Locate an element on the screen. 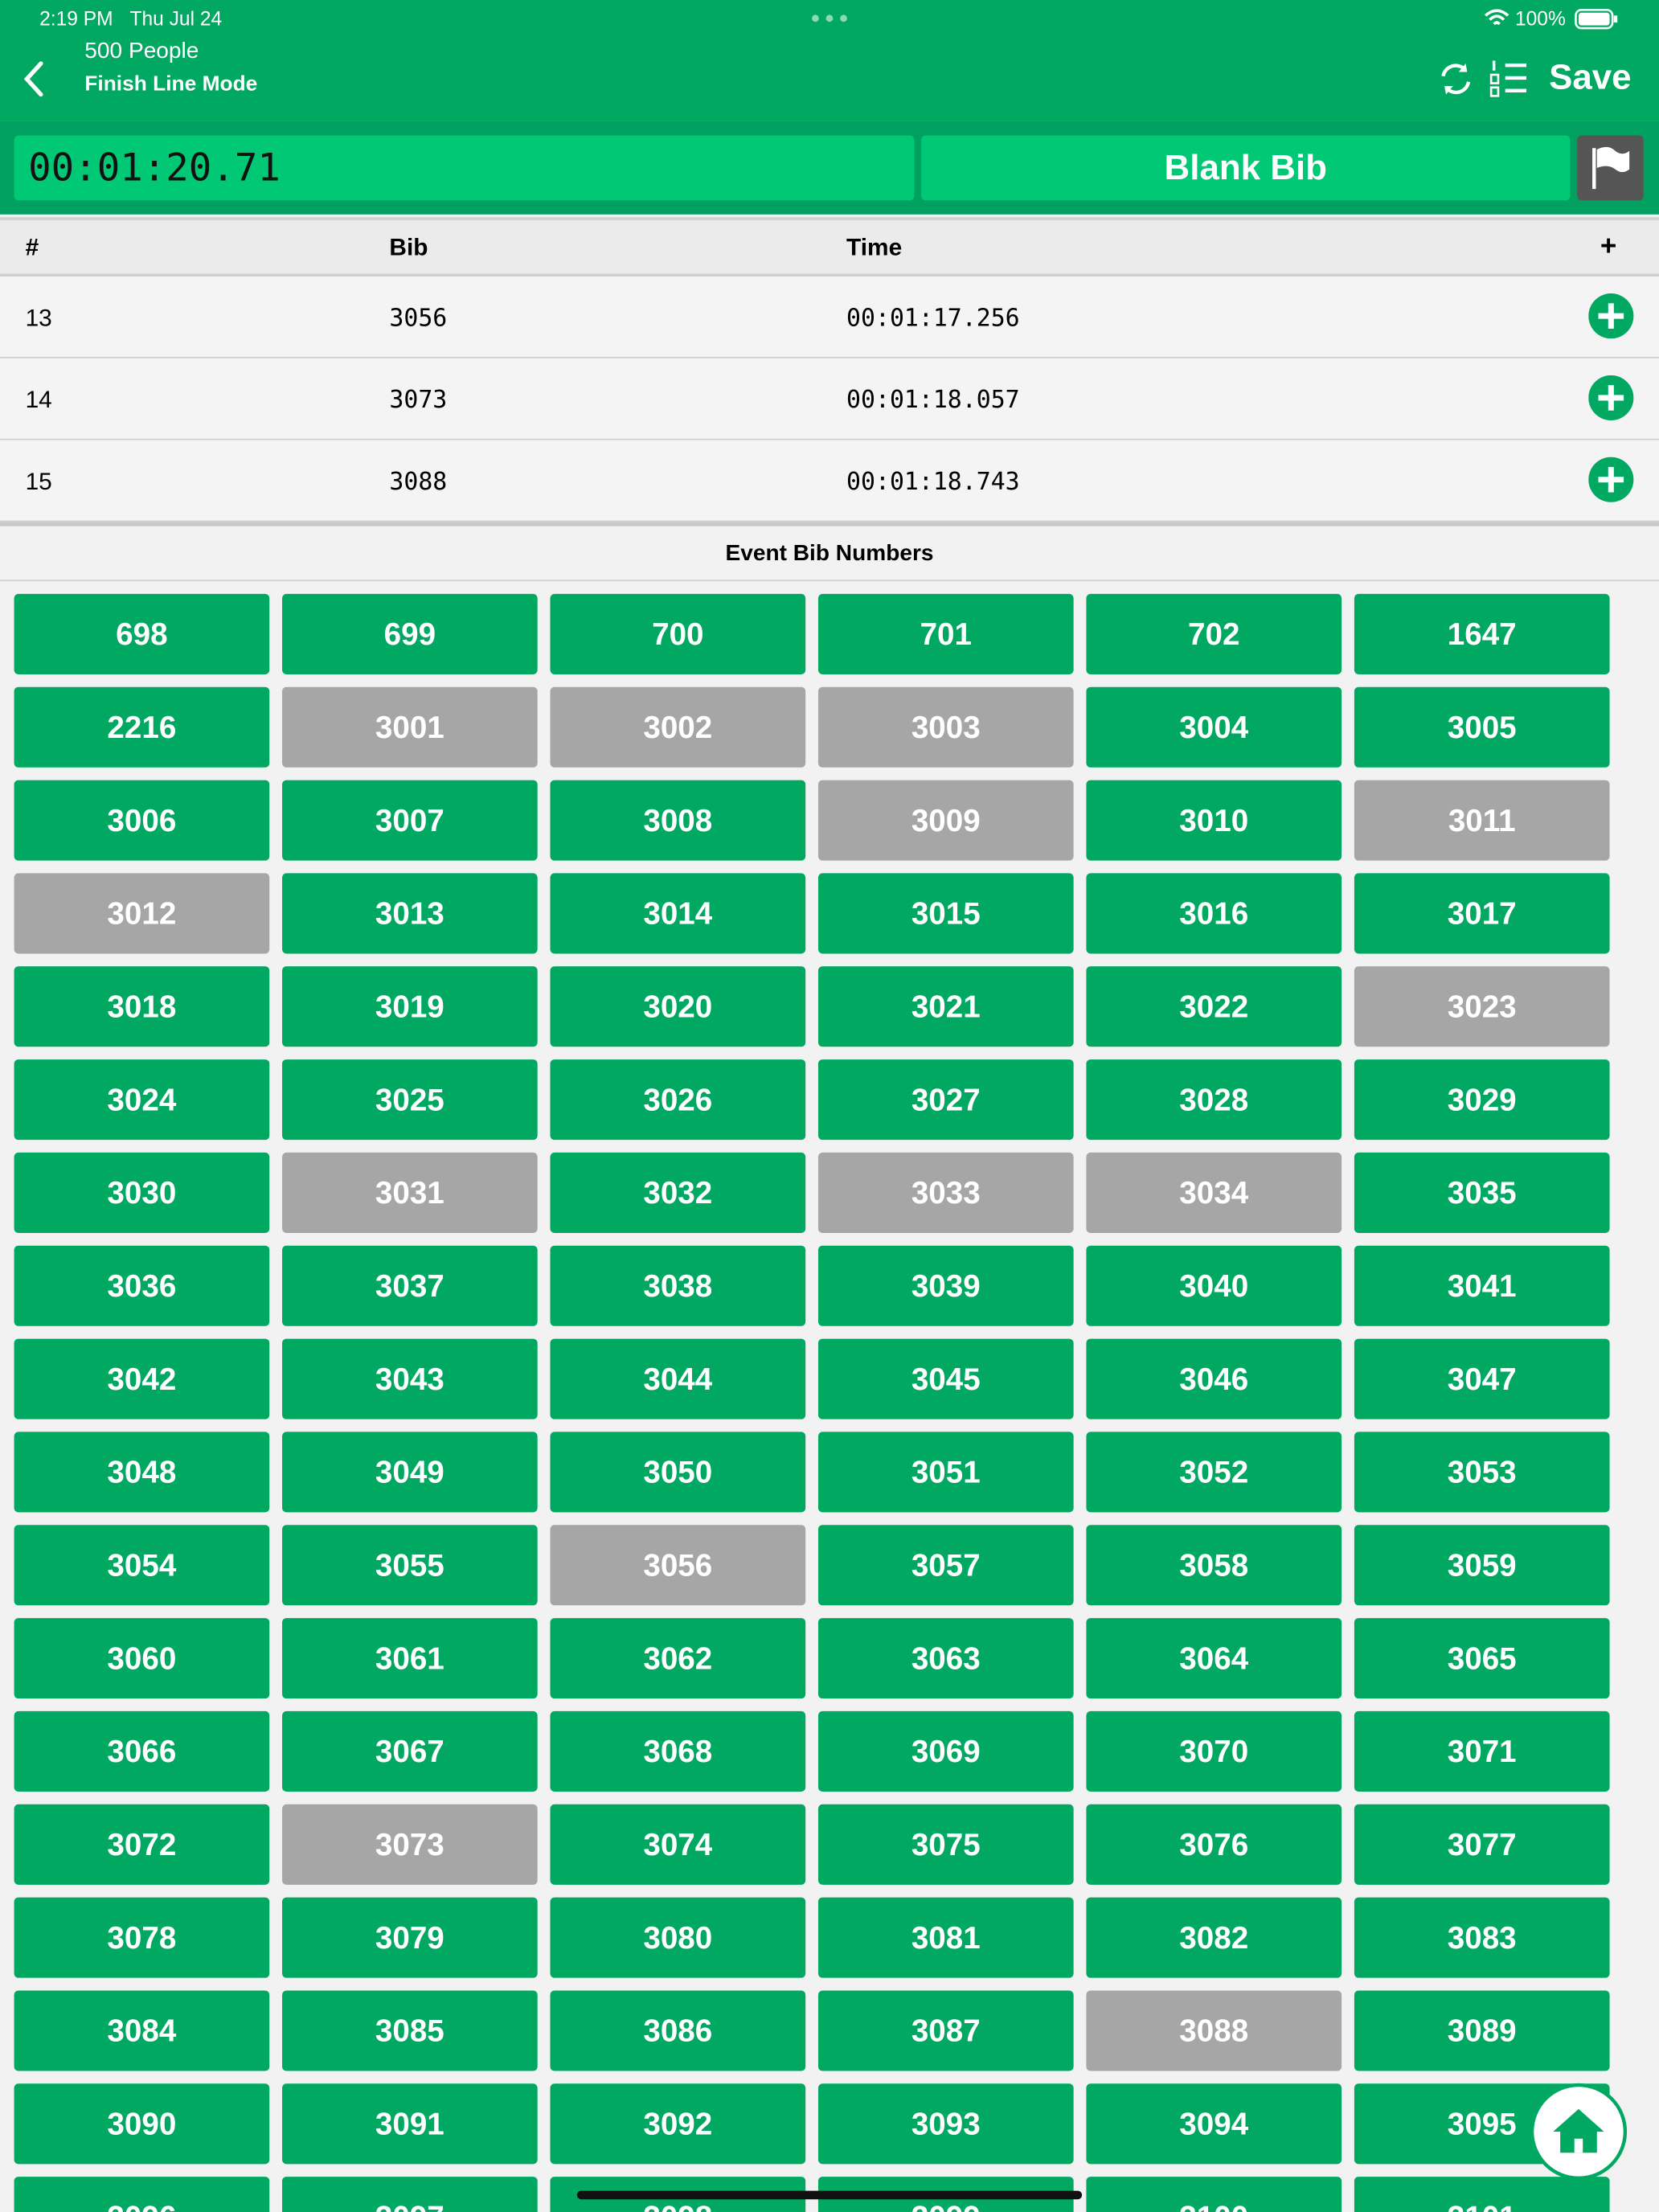 This screenshot has height=2212, width=1659. bib-button: 3016 is located at coordinates (1214, 913).